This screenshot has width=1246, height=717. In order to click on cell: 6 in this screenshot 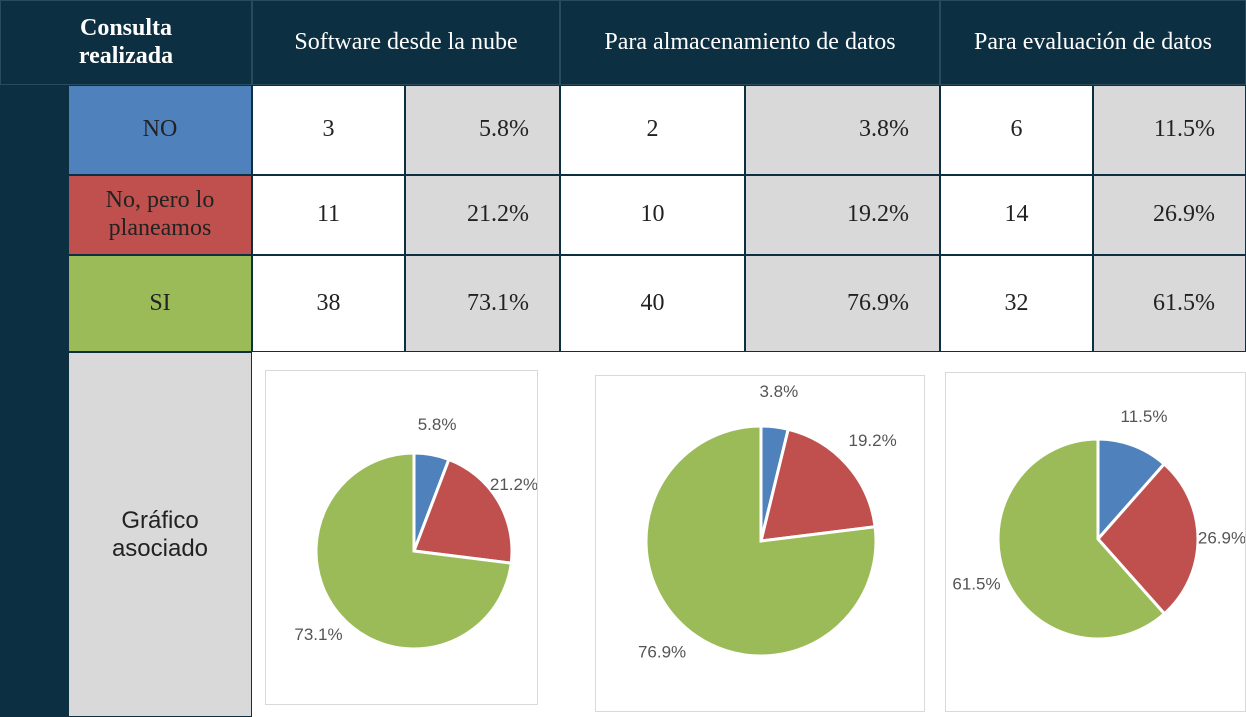, I will do `click(1016, 130)`.